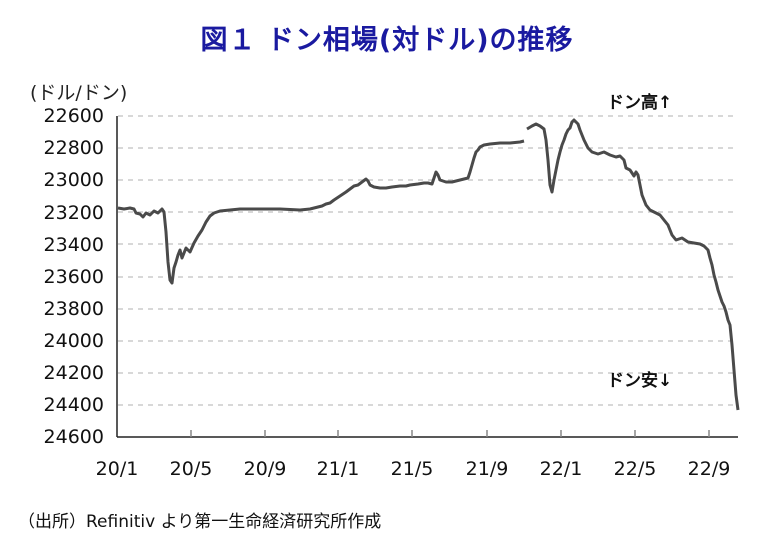 This screenshot has width=774, height=552. What do you see at coordinates (200, 522) in the screenshot?
I see `source-note: （出所）Refinitiv より第一生命経済研究所作成` at bounding box center [200, 522].